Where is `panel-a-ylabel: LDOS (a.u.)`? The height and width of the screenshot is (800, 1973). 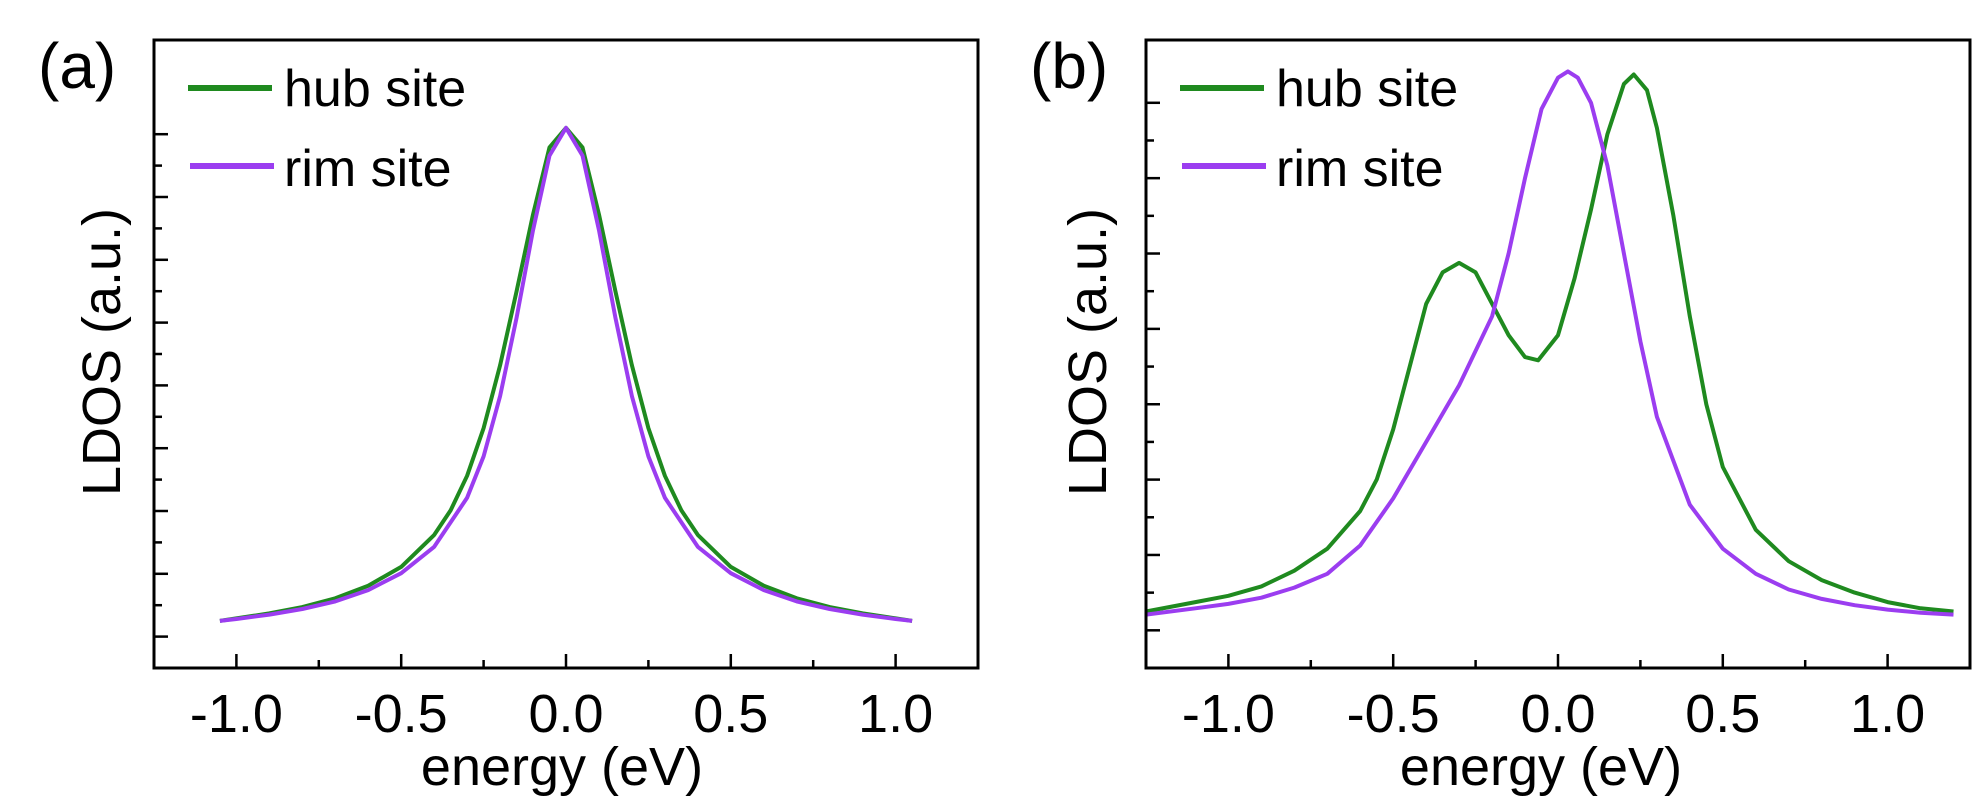 panel-a-ylabel: LDOS (a.u.) is located at coordinates (102, 352).